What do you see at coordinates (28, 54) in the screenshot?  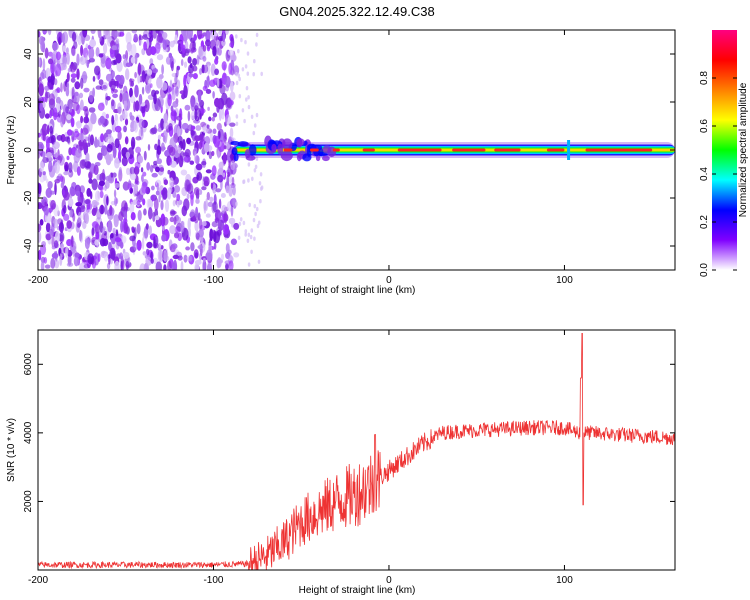 I see `spectrogram-y-tick-label: 40` at bounding box center [28, 54].